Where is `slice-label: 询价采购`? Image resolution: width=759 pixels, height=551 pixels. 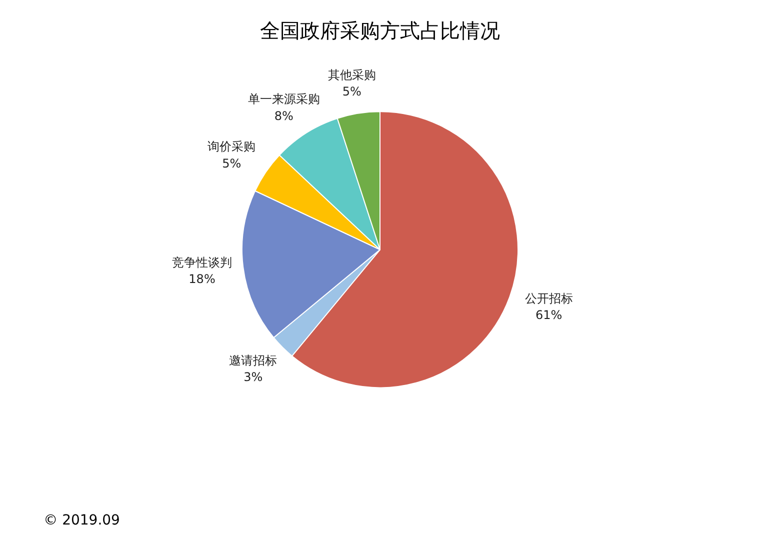
slice-label: 询价采购 is located at coordinates (232, 147).